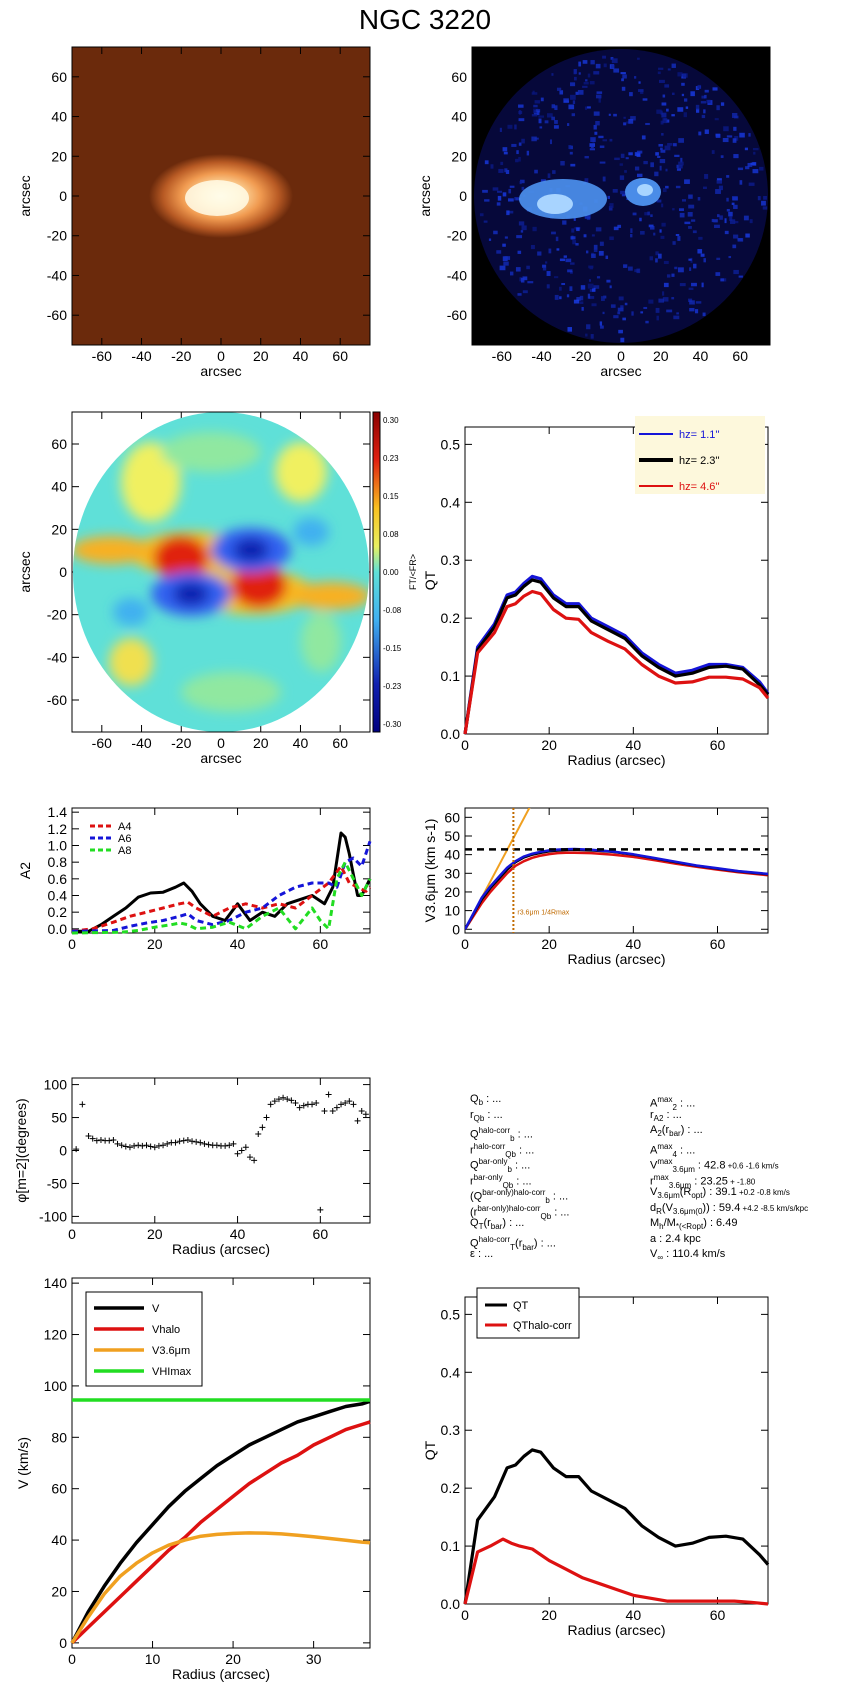 This screenshot has width=850, height=1700. What do you see at coordinates (221, 886) in the screenshot?
I see `series-line-a6` at bounding box center [221, 886].